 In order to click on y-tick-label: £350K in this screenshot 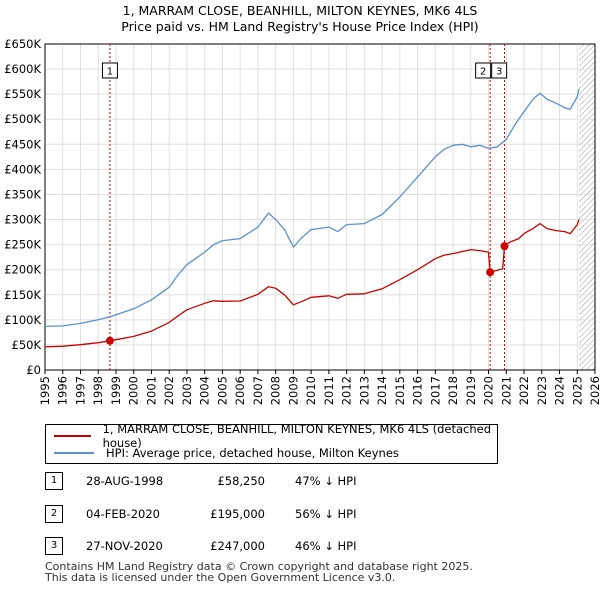, I will do `click(22, 194)`.